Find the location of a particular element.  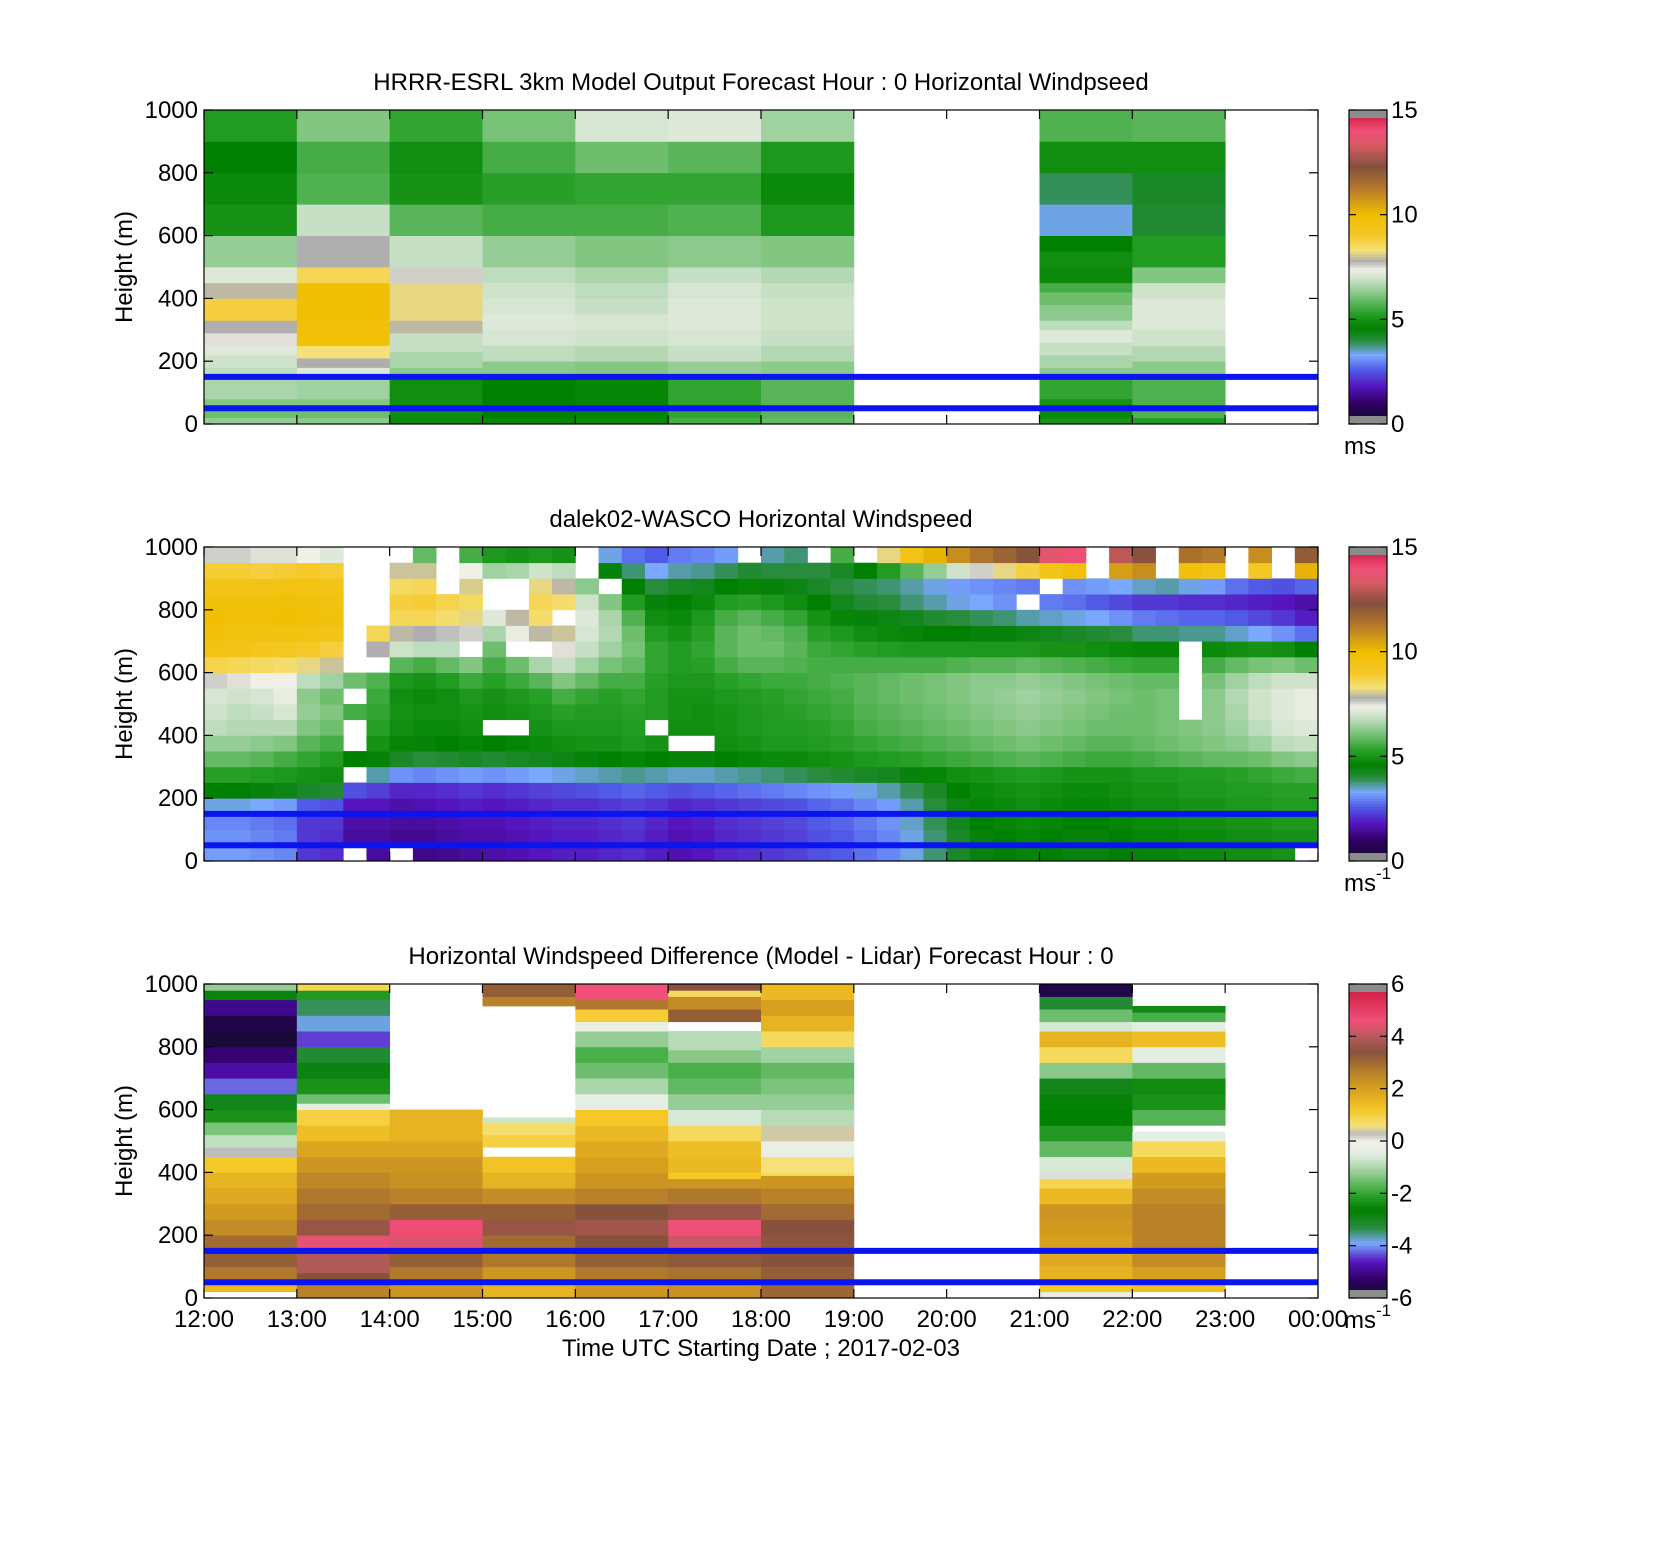

x-tick-label: 20:00 is located at coordinates (947, 1319).